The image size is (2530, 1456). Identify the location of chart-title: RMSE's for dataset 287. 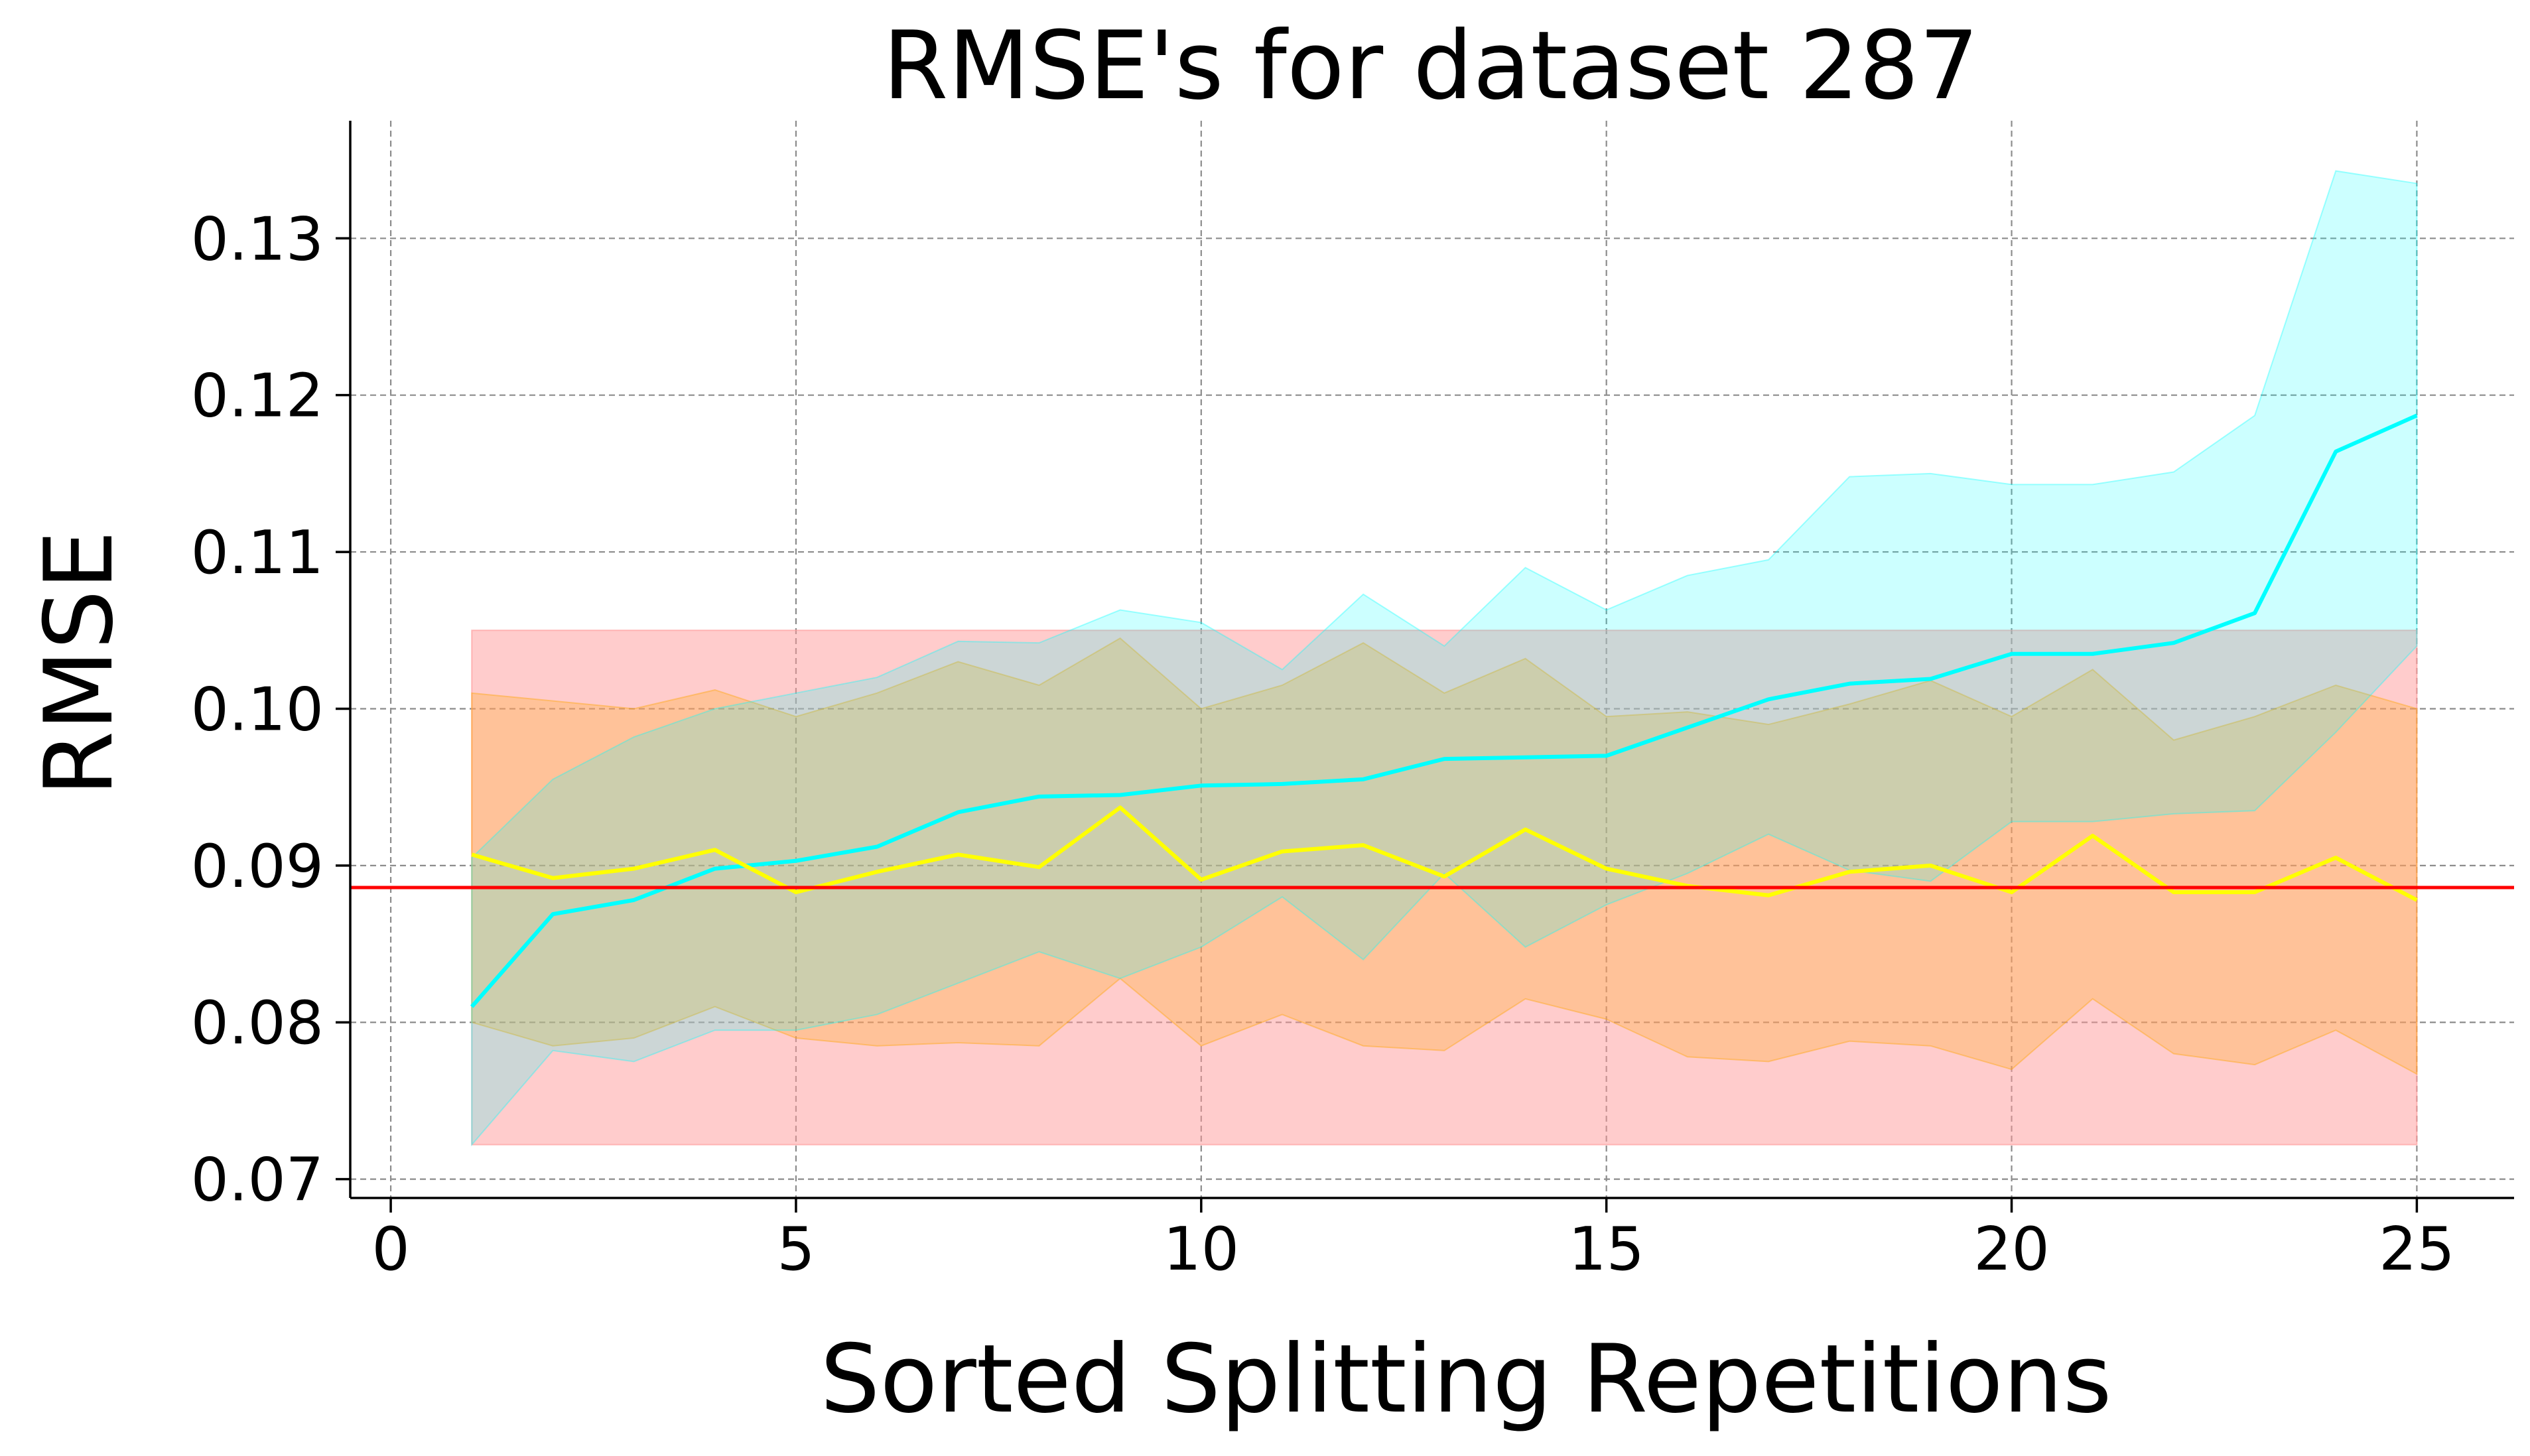
(1431, 66).